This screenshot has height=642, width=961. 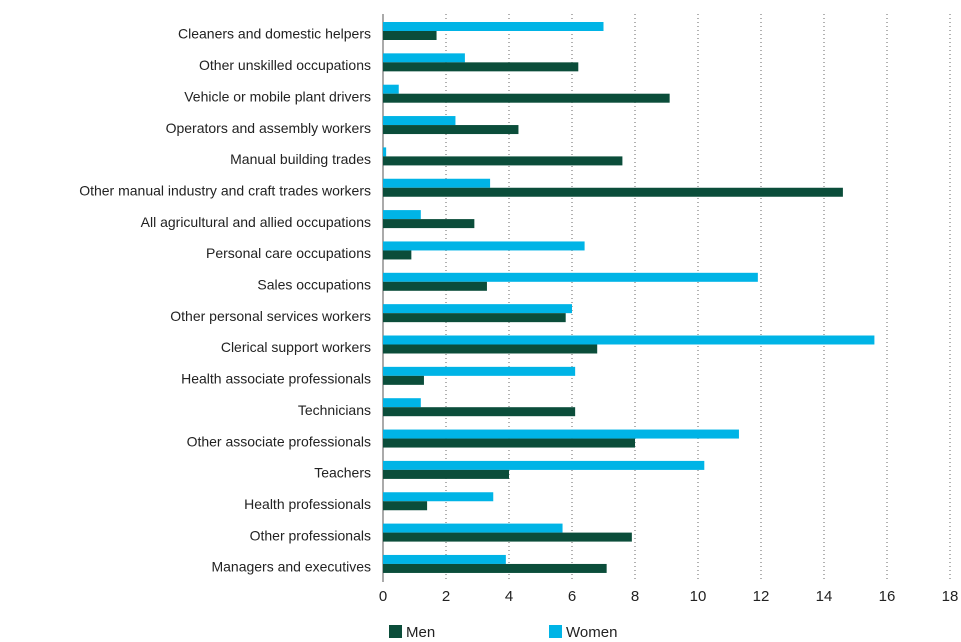 What do you see at coordinates (300, 159) in the screenshot?
I see `y-tick-label: Manual building trades` at bounding box center [300, 159].